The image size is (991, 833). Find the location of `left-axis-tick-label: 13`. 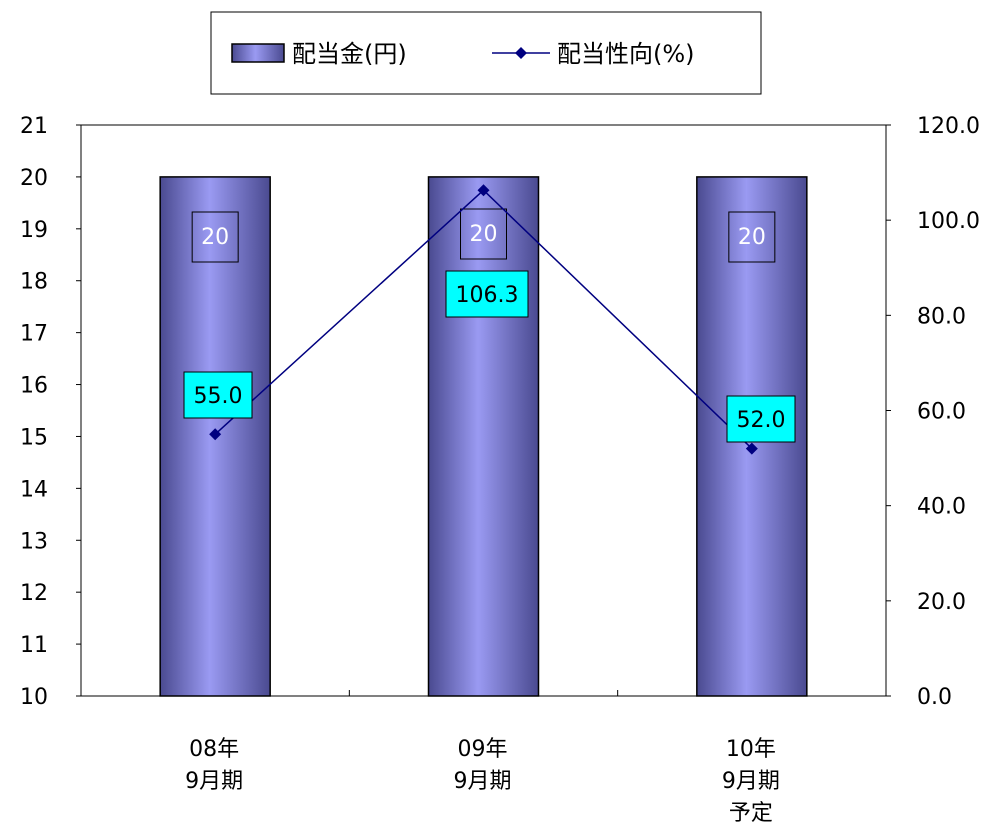

left-axis-tick-label: 13 is located at coordinates (34, 541).